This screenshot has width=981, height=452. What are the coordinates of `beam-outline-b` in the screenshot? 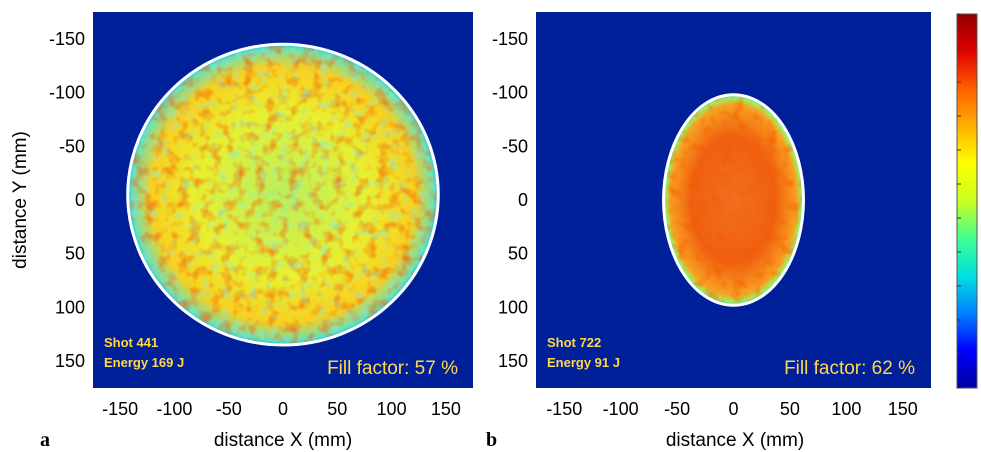 It's located at (733, 200).